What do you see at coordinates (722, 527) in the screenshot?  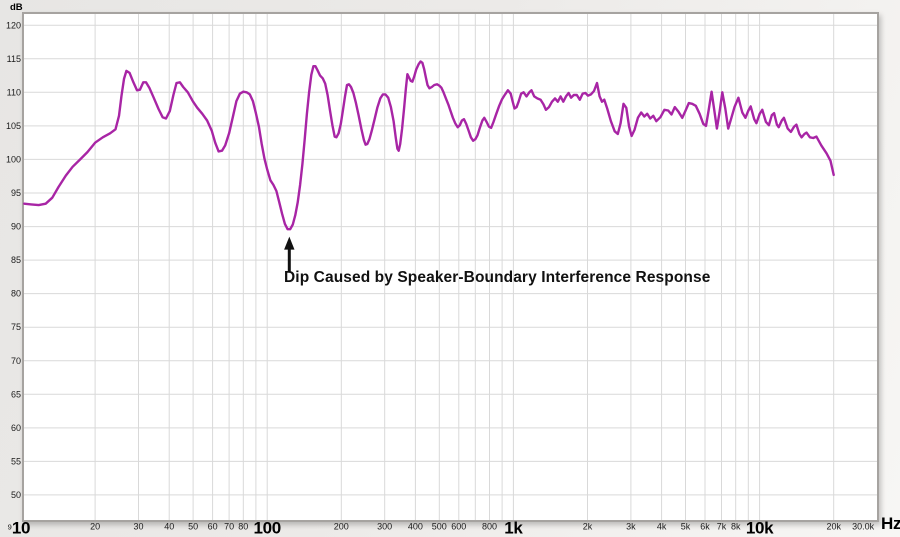 I see `x-tick-label: 7k` at bounding box center [722, 527].